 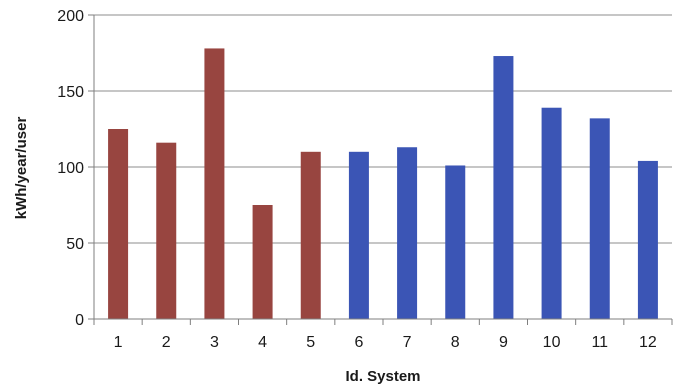 What do you see at coordinates (70, 16) in the screenshot?
I see `y-tick-label: 200` at bounding box center [70, 16].